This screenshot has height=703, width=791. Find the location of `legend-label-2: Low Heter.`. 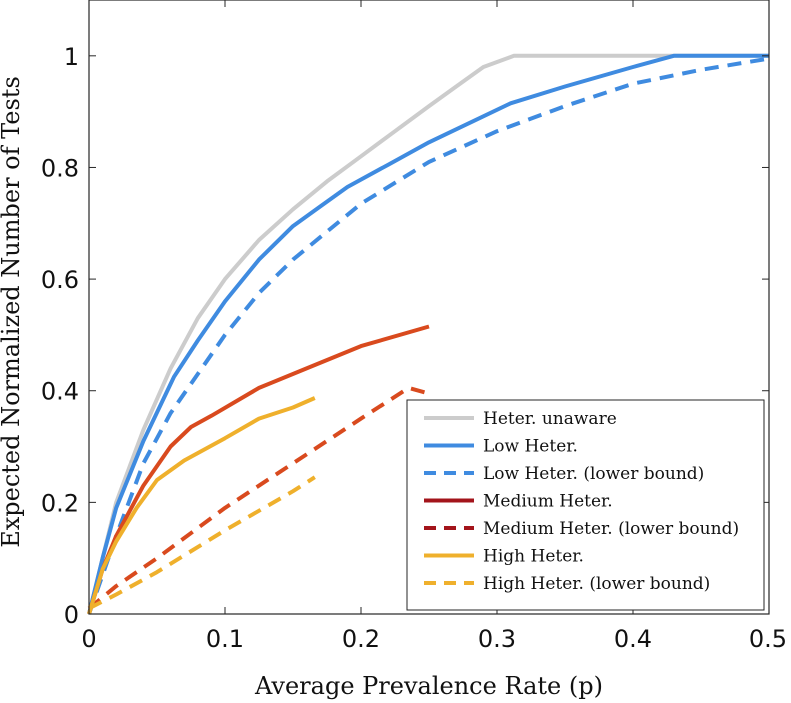

legend-label-2: Low Heter. is located at coordinates (530, 447).